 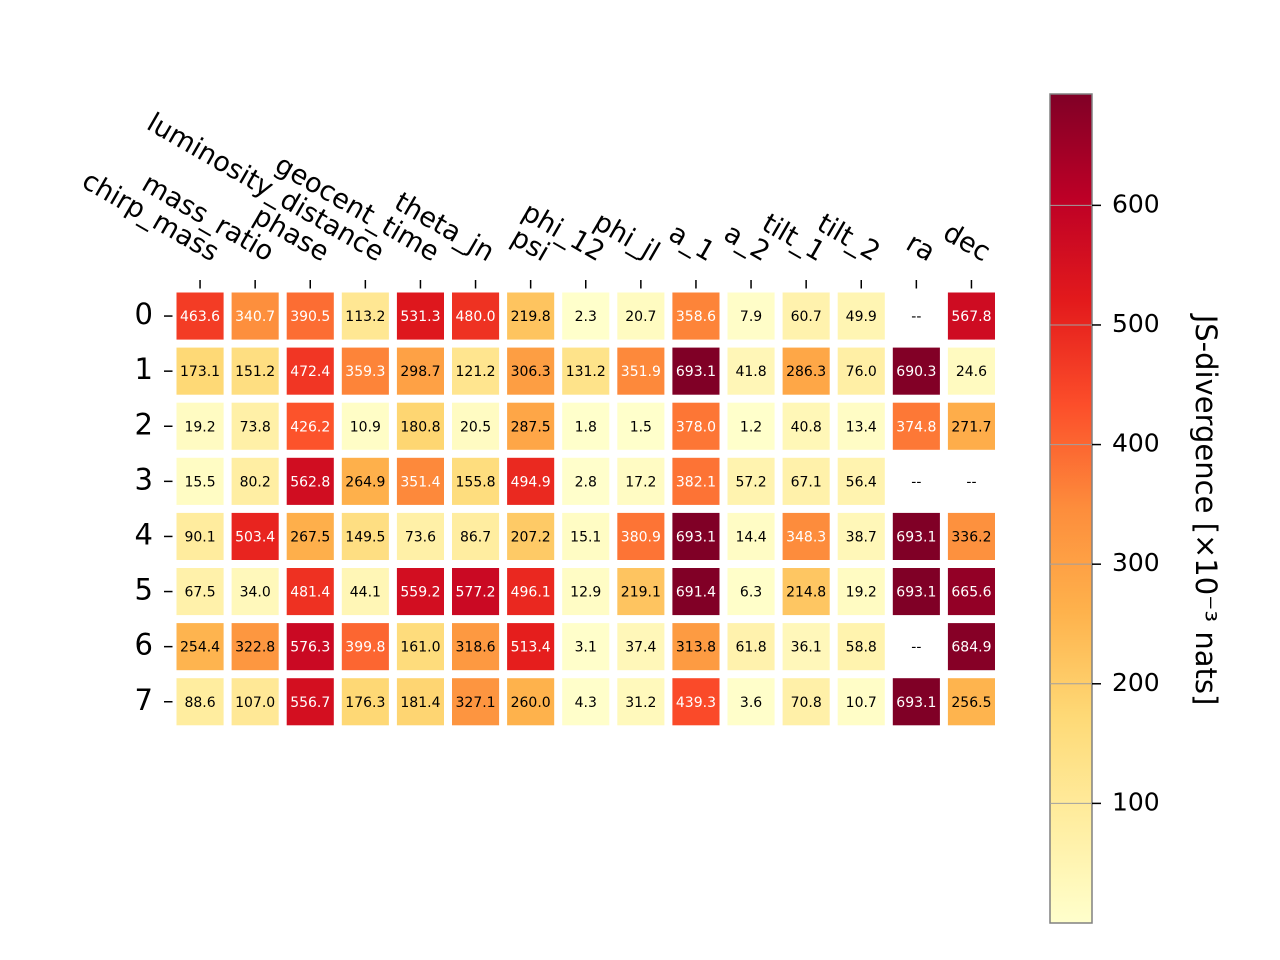 What do you see at coordinates (365, 593) in the screenshot?
I see `cell-value-label: 44.1` at bounding box center [365, 593].